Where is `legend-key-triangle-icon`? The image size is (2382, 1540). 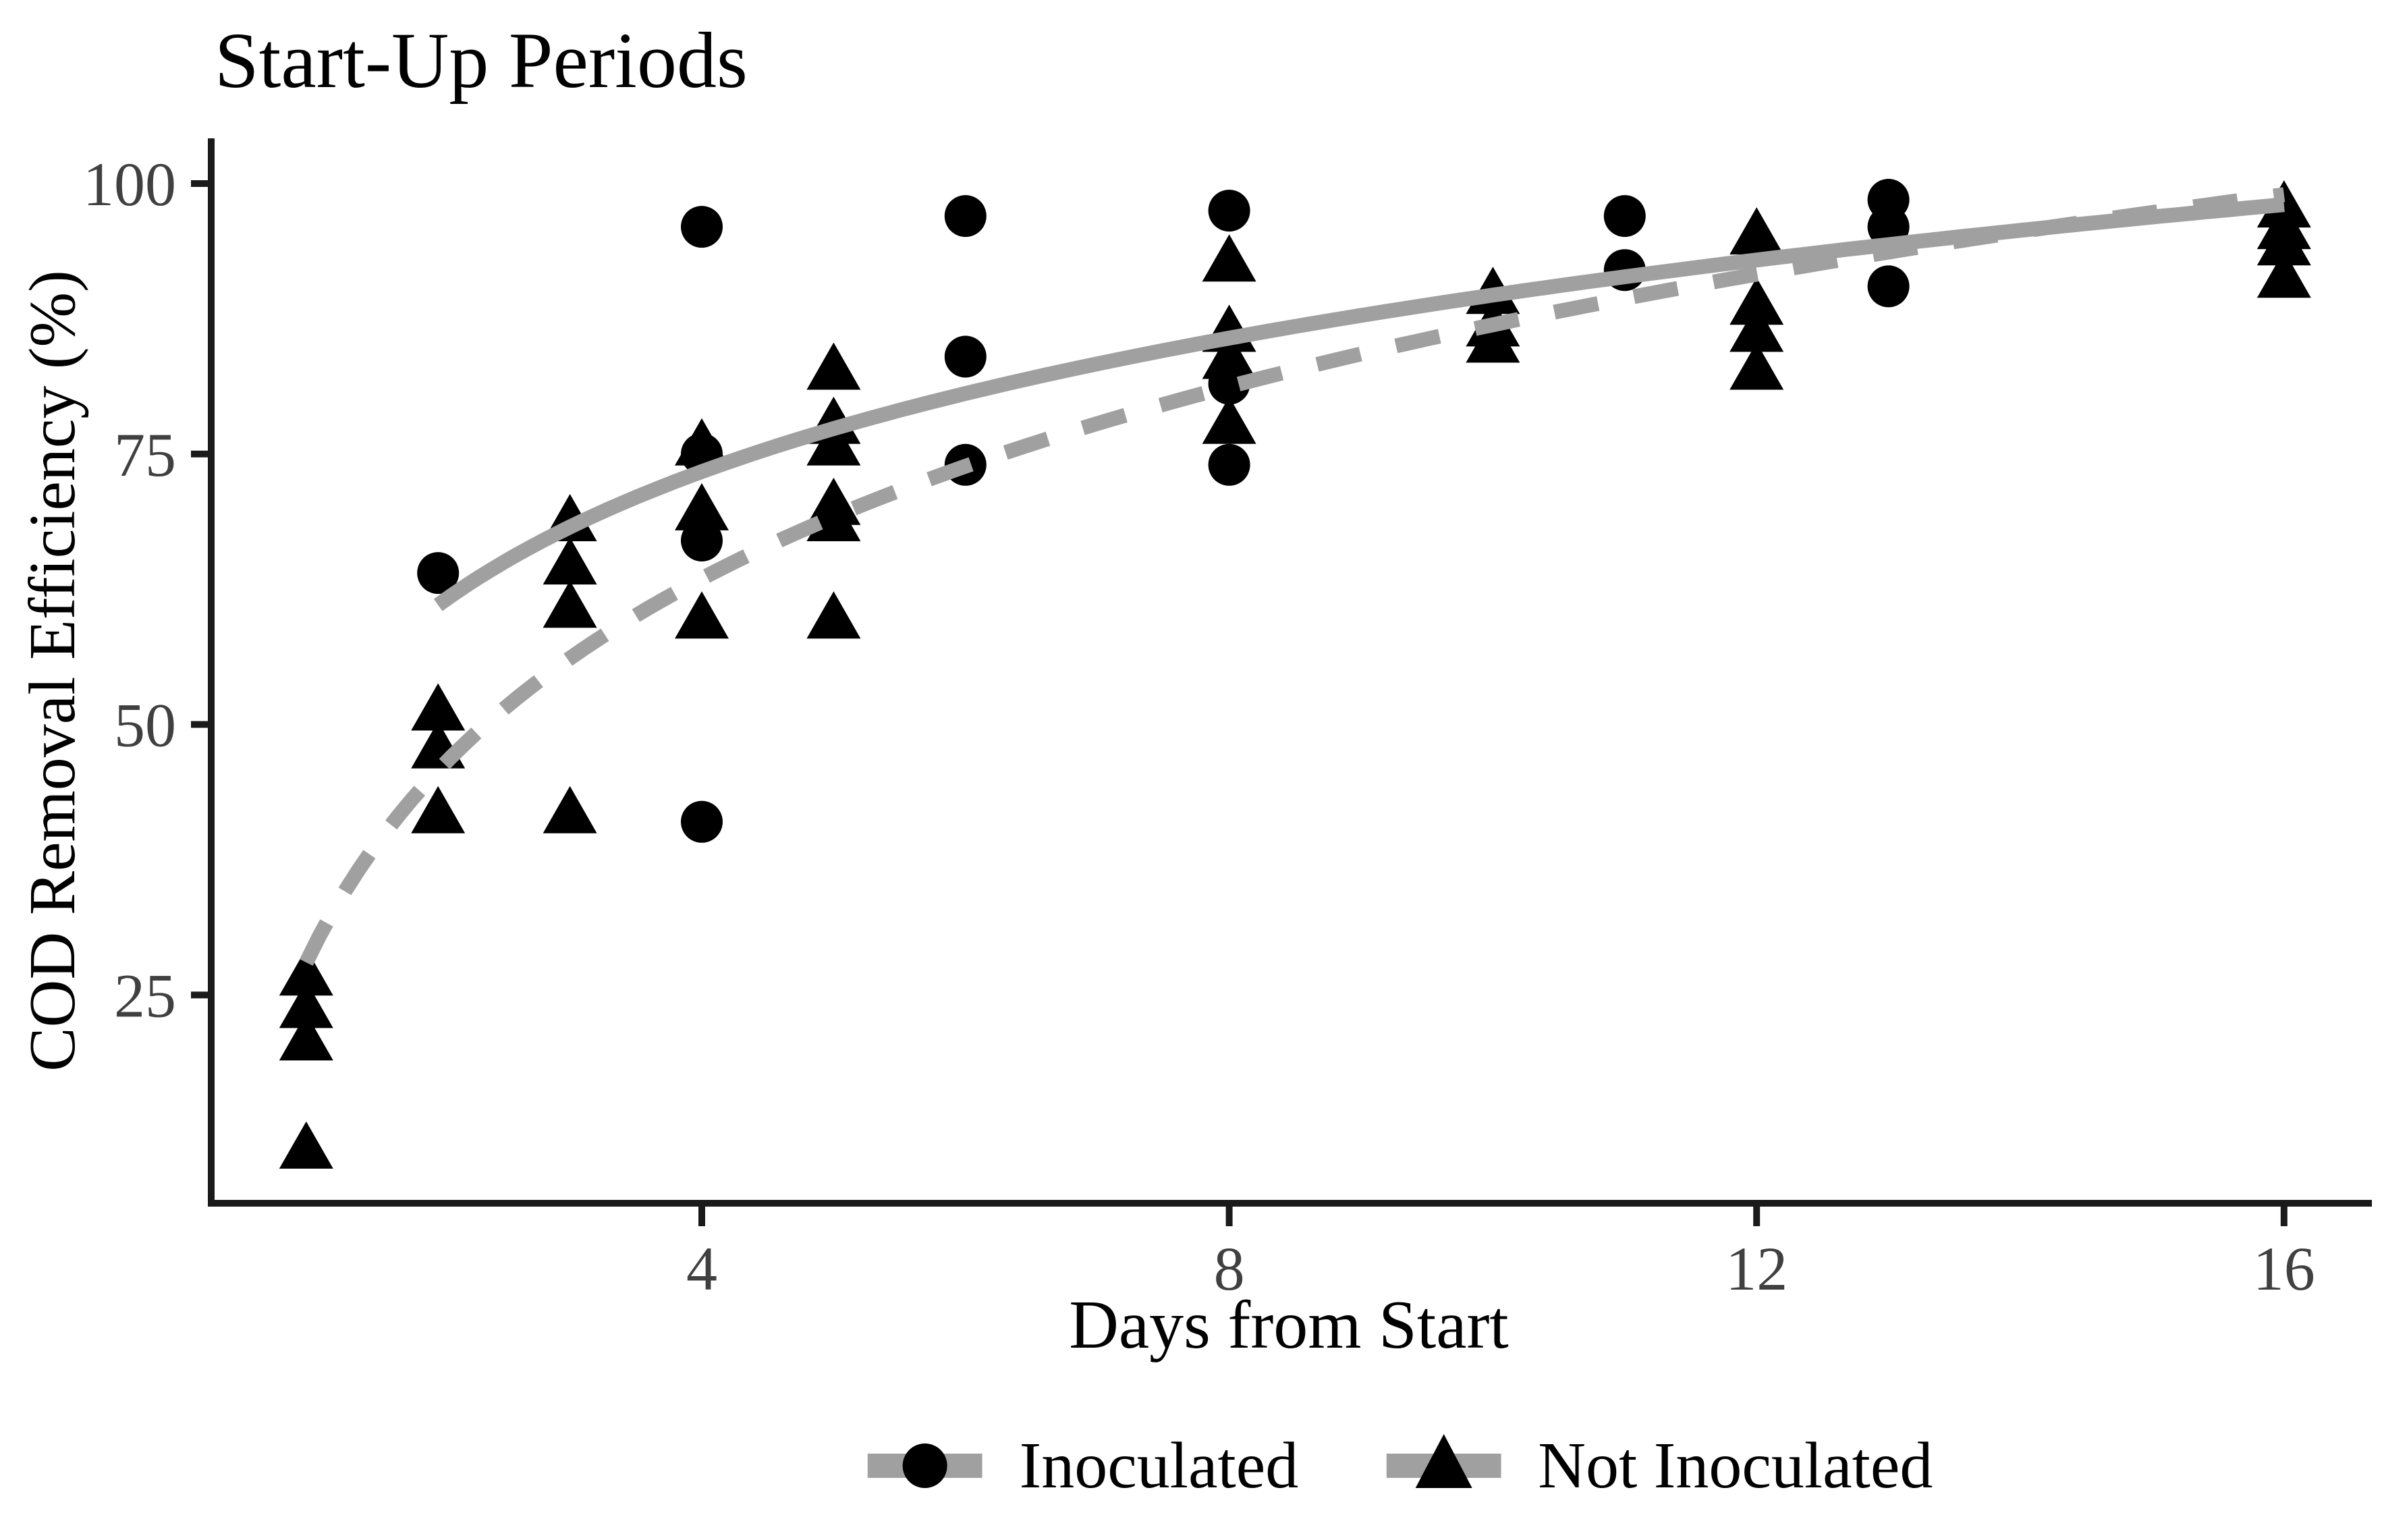 legend-key-triangle-icon is located at coordinates (1443, 1461).